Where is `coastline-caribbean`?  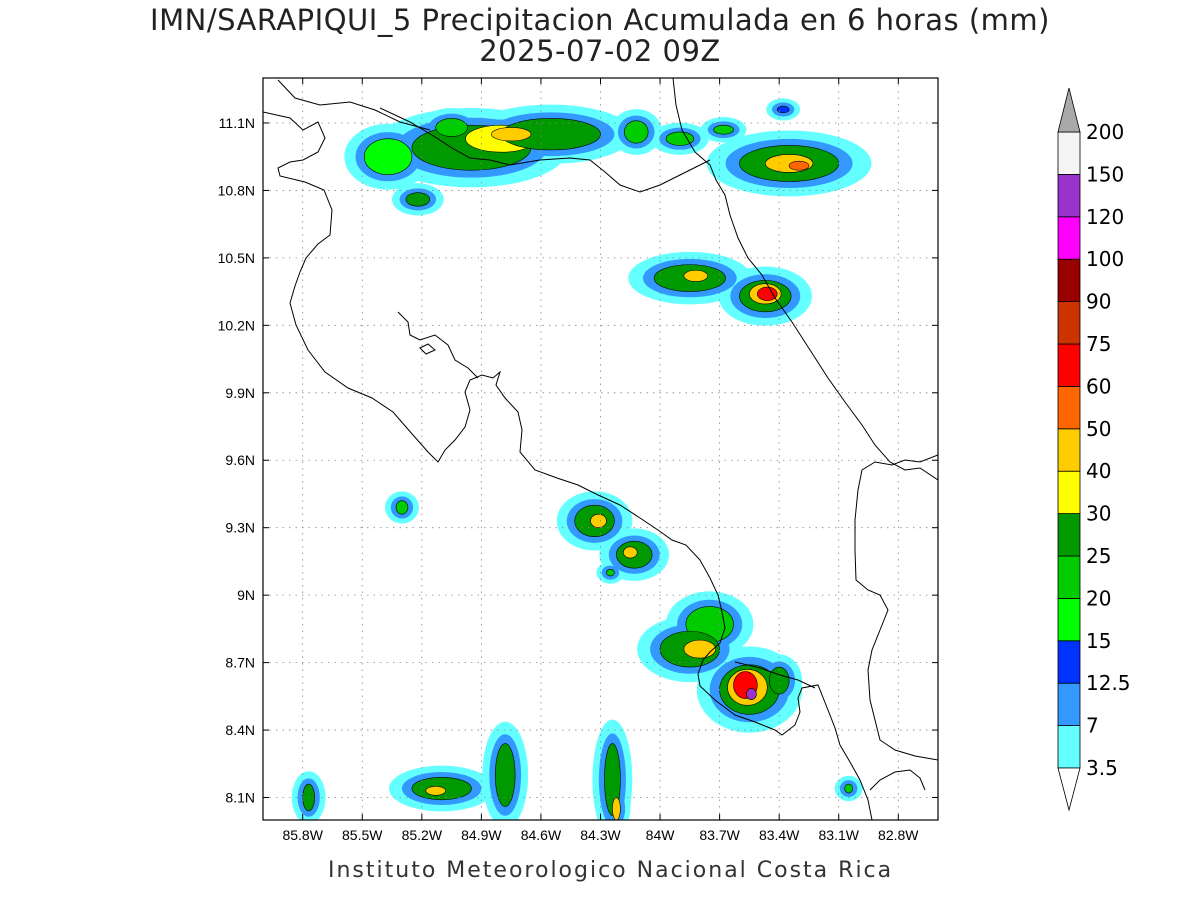
coastline-caribbean is located at coordinates (805, 279).